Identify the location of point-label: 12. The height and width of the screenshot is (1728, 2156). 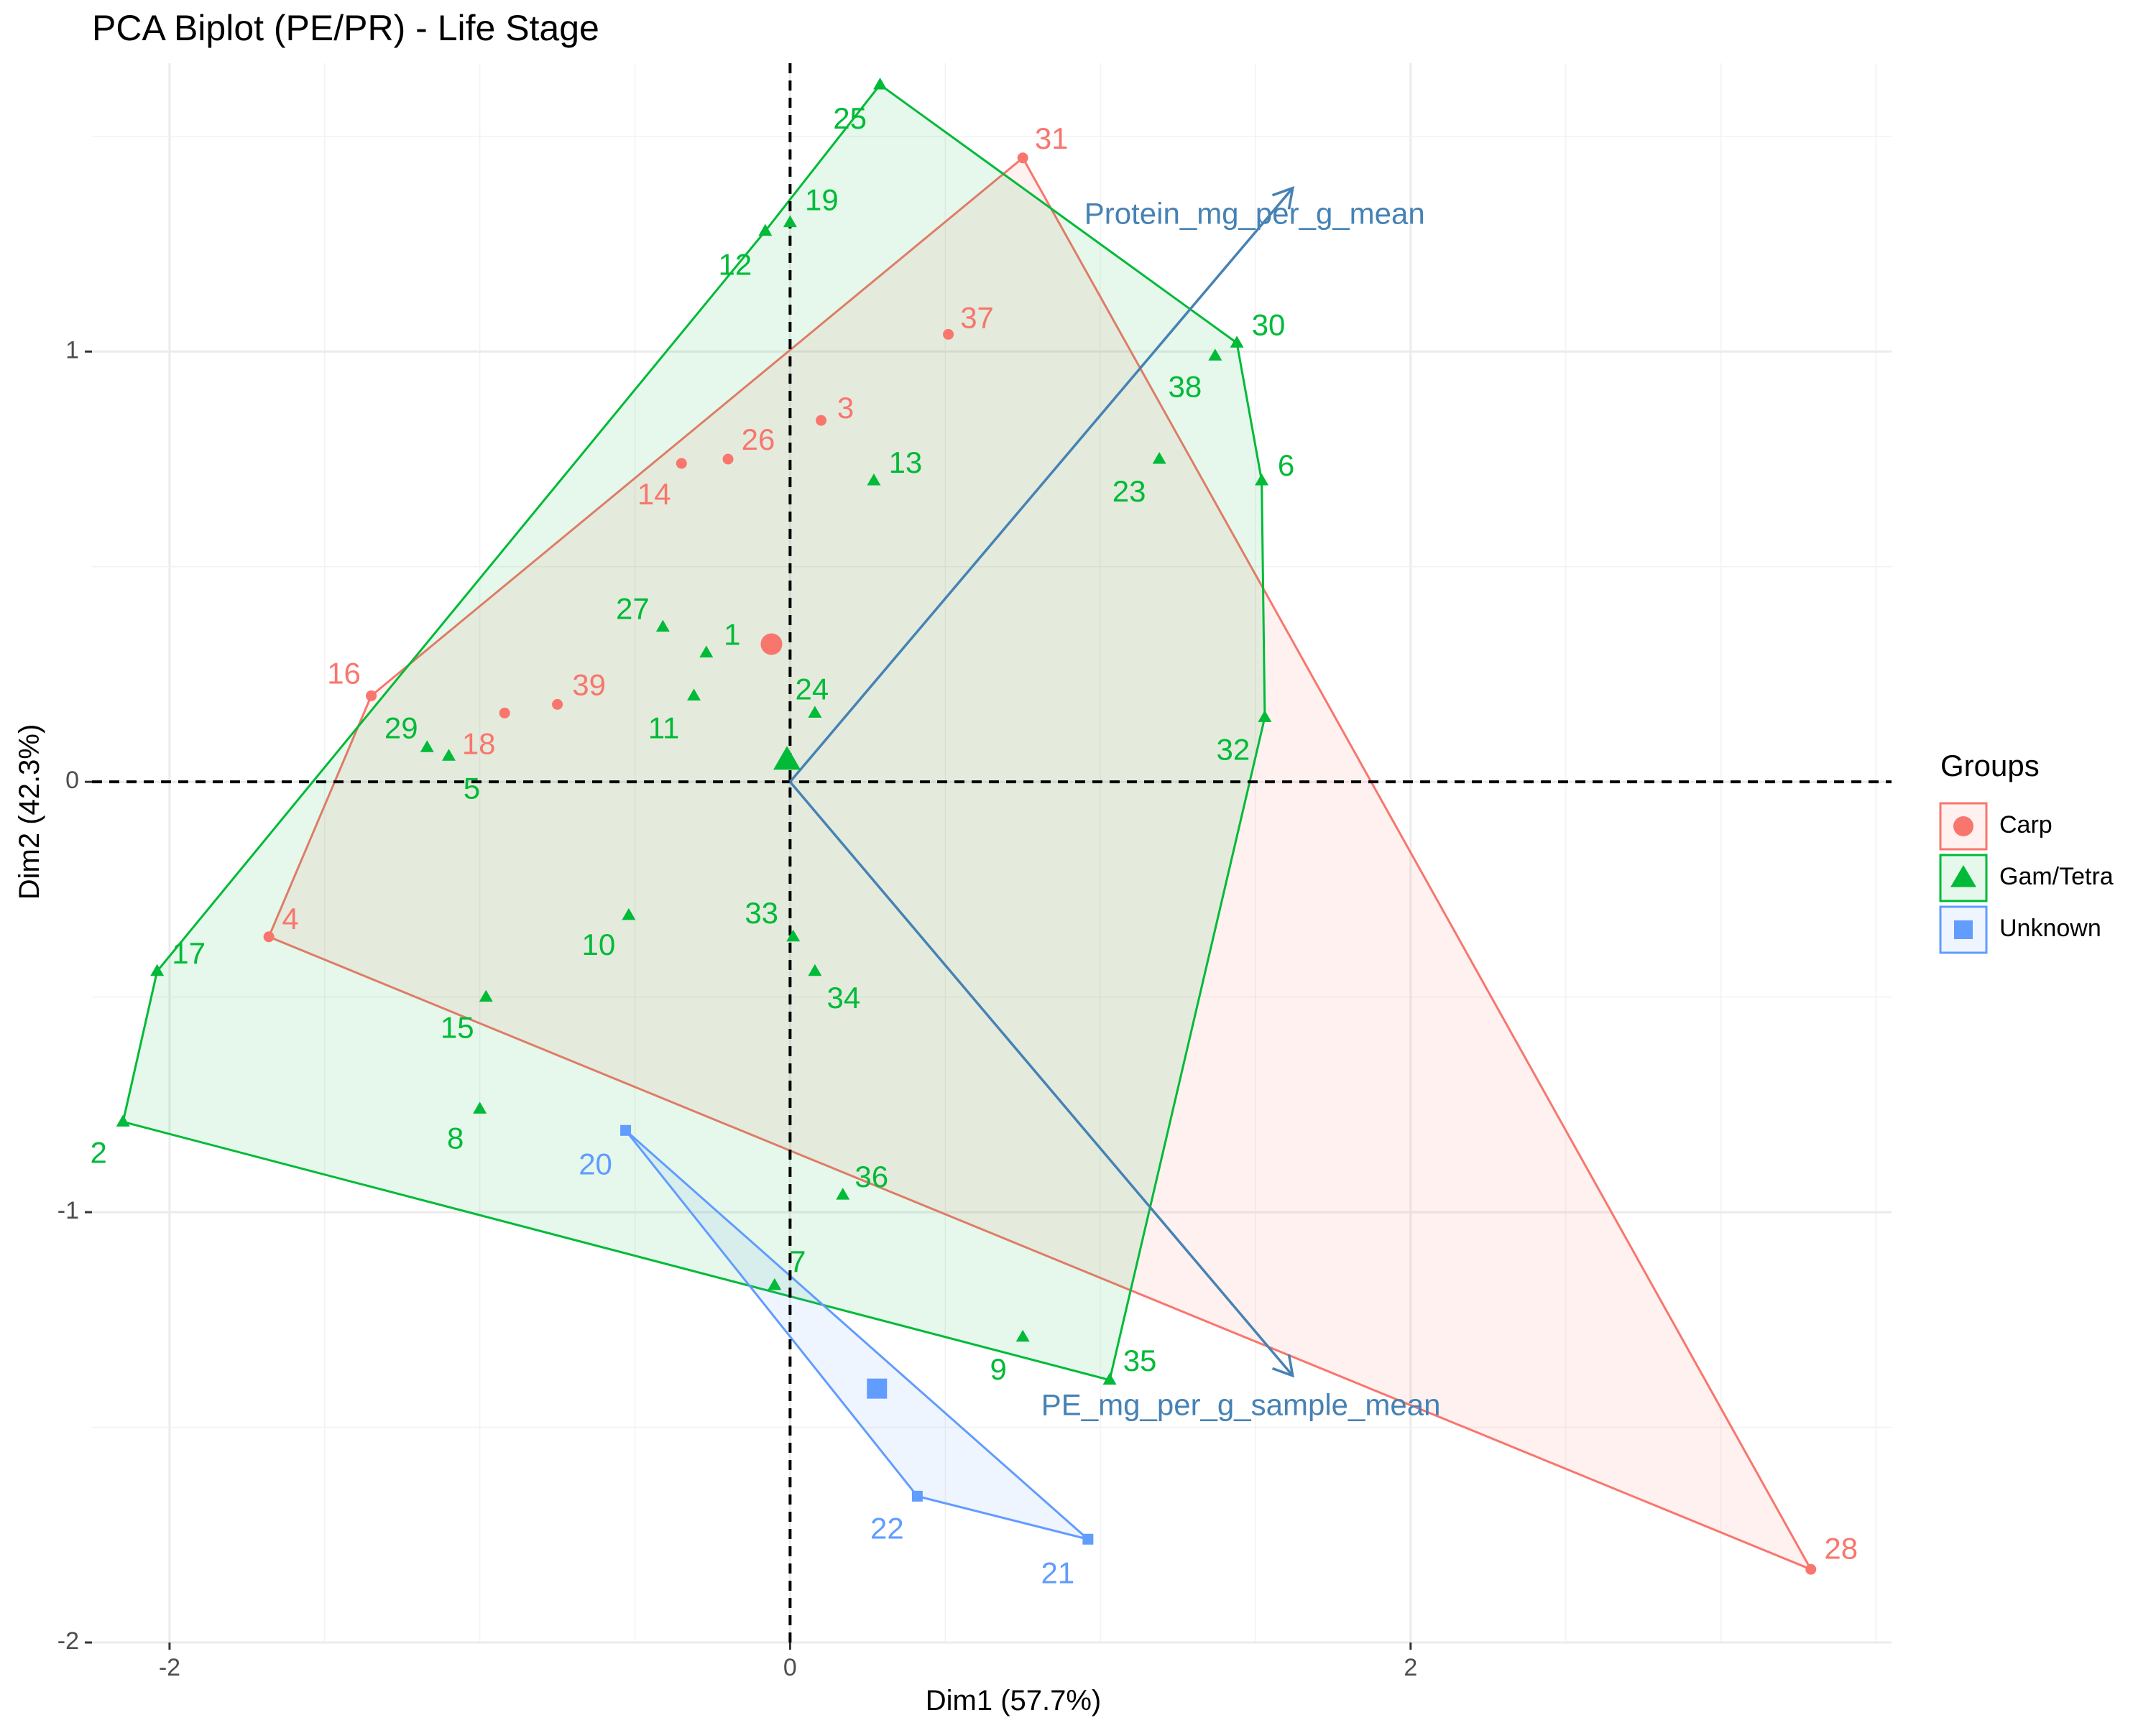
(735, 265).